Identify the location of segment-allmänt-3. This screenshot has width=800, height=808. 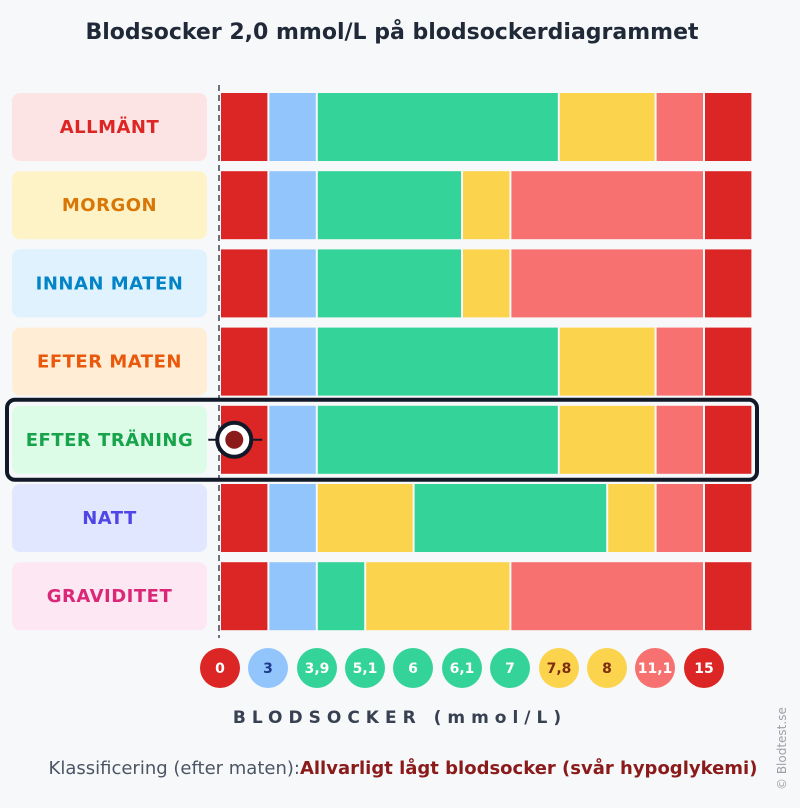
(607, 127).